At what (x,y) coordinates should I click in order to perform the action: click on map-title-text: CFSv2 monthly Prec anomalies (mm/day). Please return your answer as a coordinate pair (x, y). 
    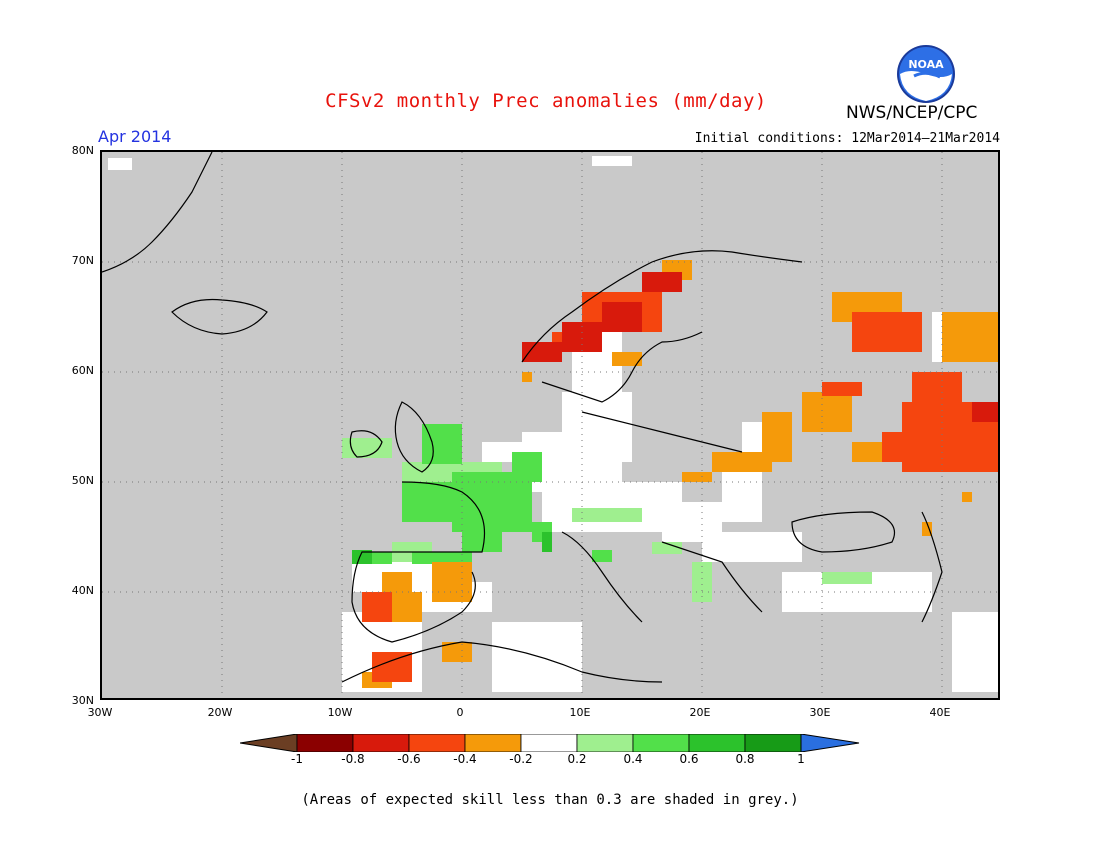
    Looking at the image, I should click on (546, 101).